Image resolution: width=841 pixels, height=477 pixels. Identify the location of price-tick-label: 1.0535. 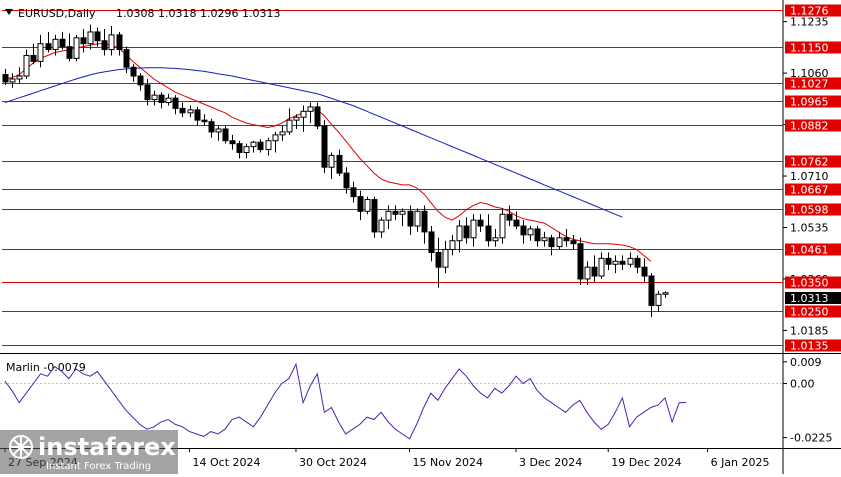
(809, 227).